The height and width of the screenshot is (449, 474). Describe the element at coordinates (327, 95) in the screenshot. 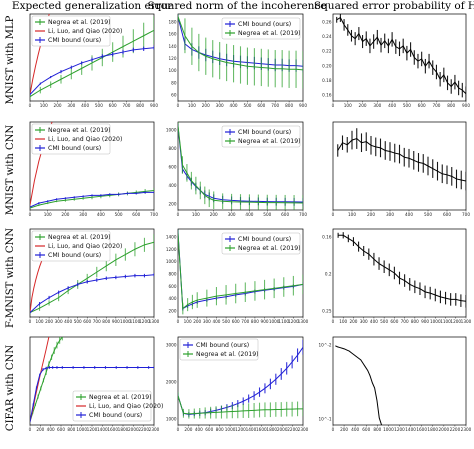

I see `y-tick-label: 0.16` at that location.